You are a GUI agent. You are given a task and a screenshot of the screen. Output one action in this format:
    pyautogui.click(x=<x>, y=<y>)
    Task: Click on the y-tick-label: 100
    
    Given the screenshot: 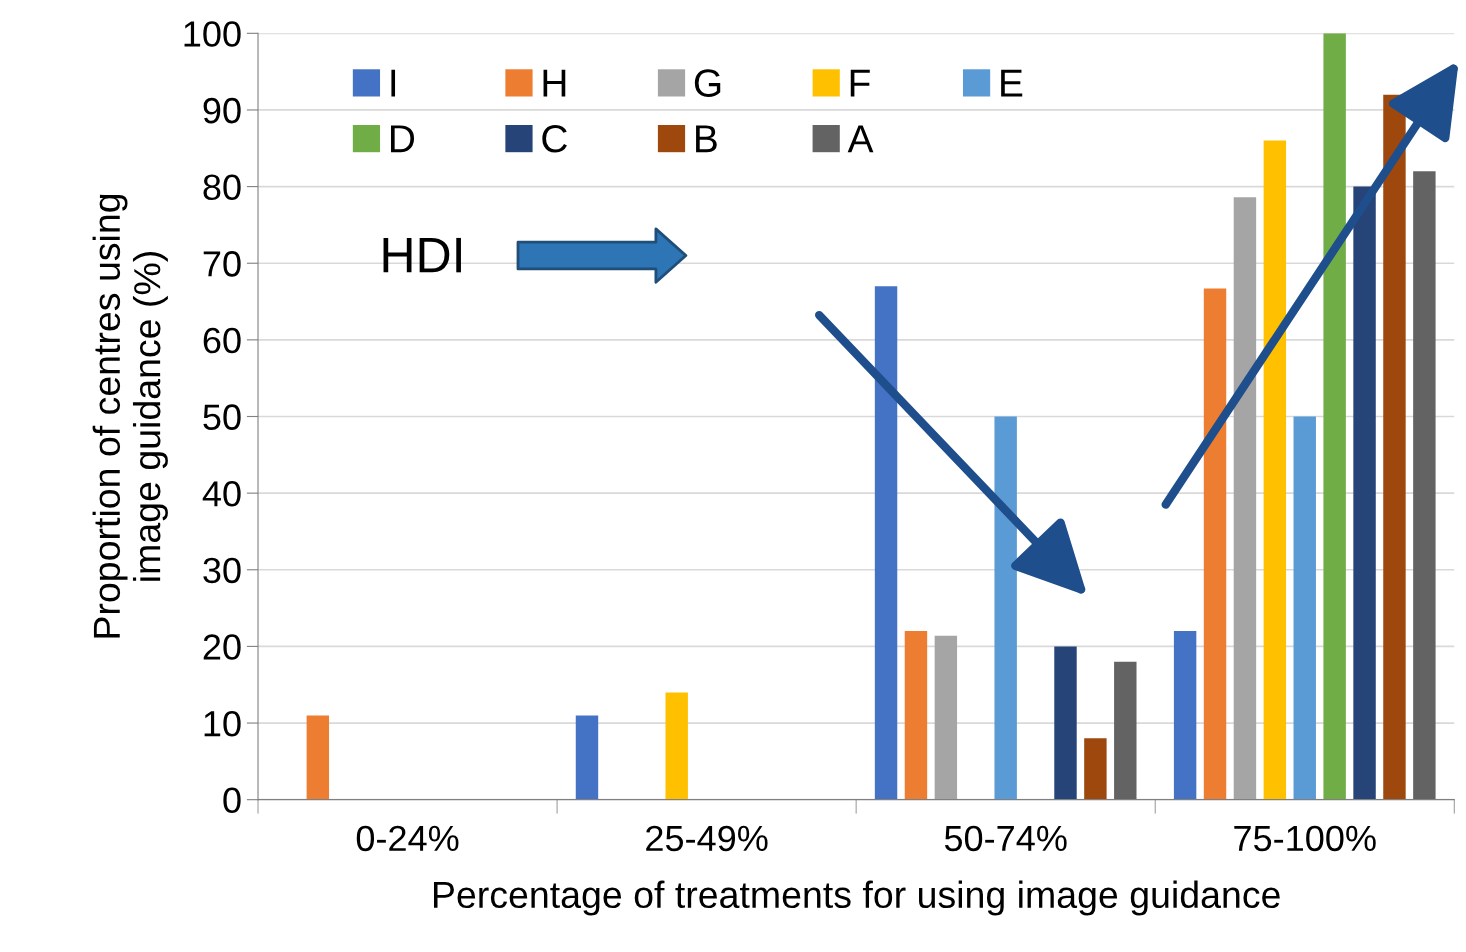 What is the action you would take?
    pyautogui.click(x=212, y=34)
    